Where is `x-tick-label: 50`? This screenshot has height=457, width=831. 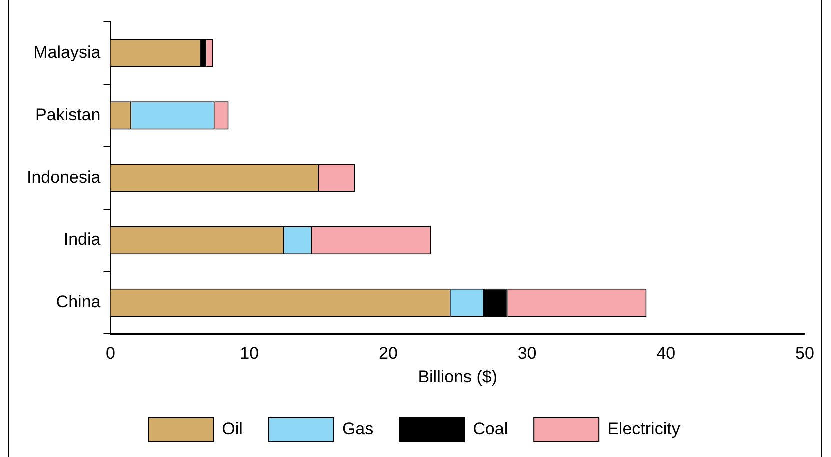
x-tick-label: 50 is located at coordinates (805, 354).